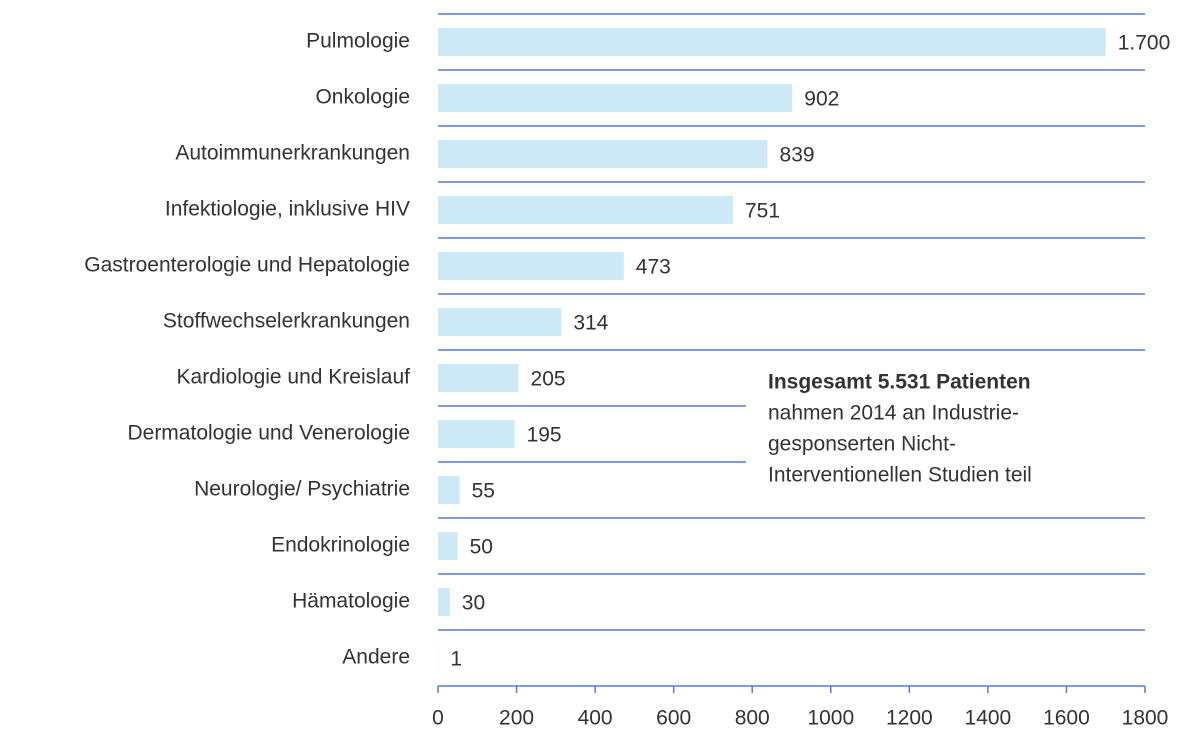  What do you see at coordinates (673, 718) in the screenshot?
I see `x-tick-label: 600` at bounding box center [673, 718].